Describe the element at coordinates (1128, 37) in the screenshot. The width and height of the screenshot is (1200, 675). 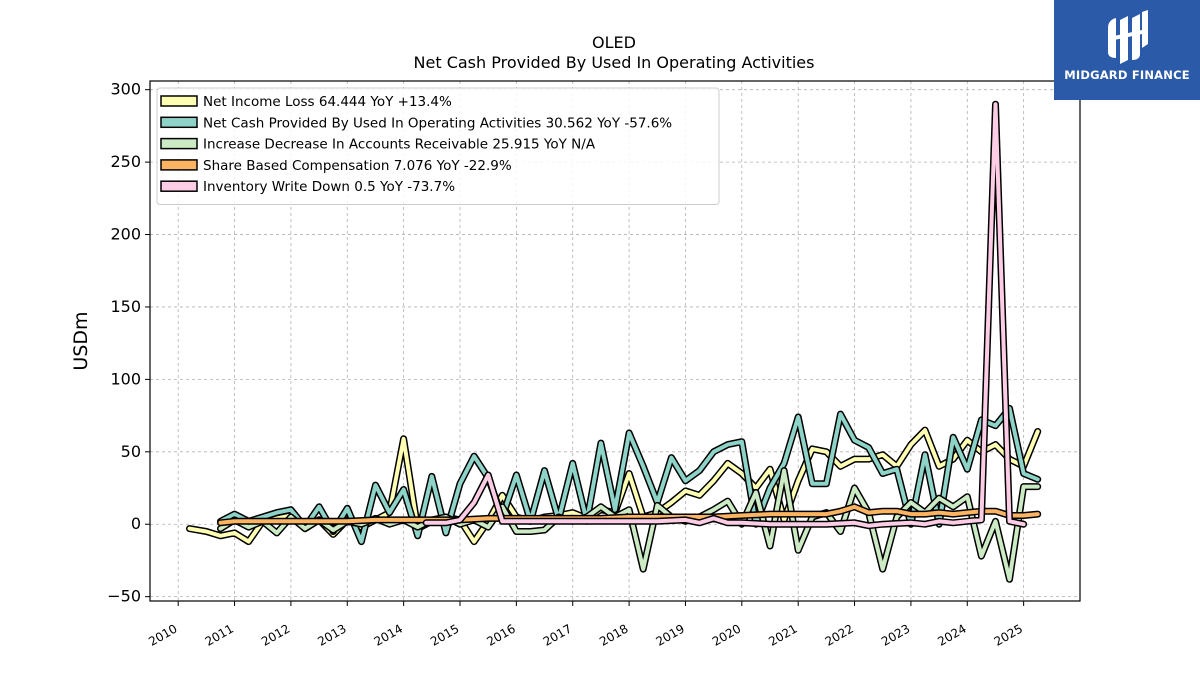
I see `midgard-logo-icon` at that location.